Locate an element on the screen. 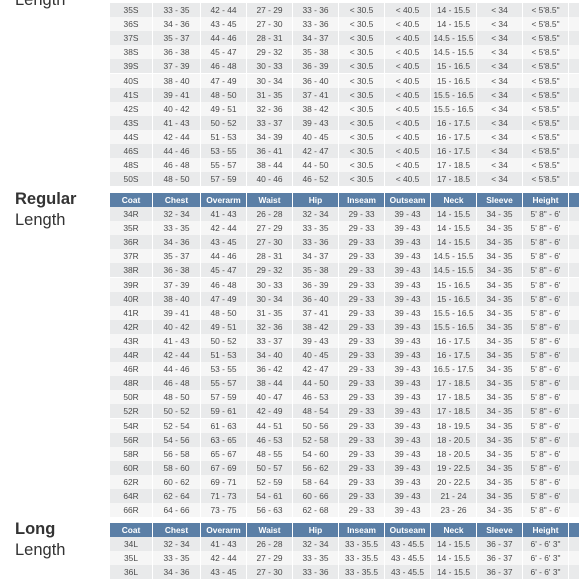 This screenshot has width=580, height=580. table-cell: 44 - 46 is located at coordinates (177, 369).